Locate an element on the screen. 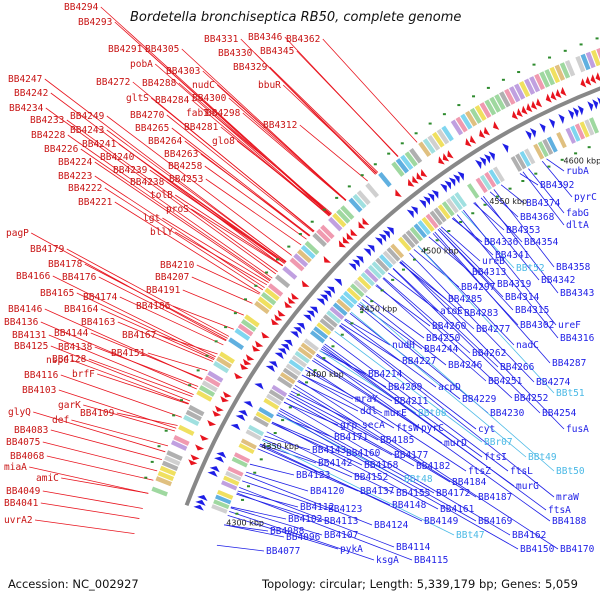  gene-label: BB4251 is located at coordinates (505, 381).